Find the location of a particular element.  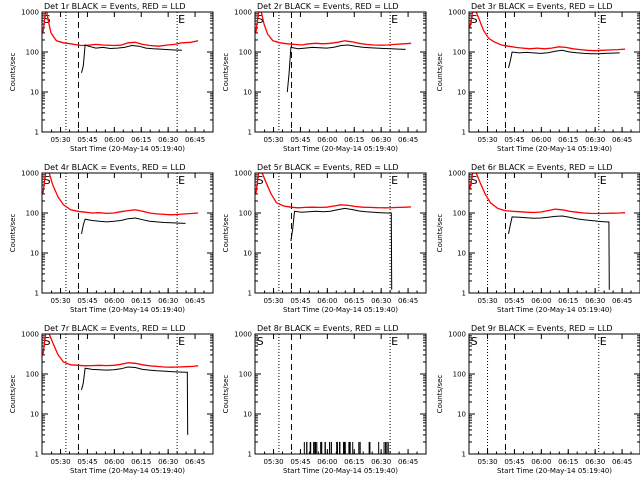

panel-title: Det 1r BLACK = Events, RED = LLD is located at coordinates (115, 6).